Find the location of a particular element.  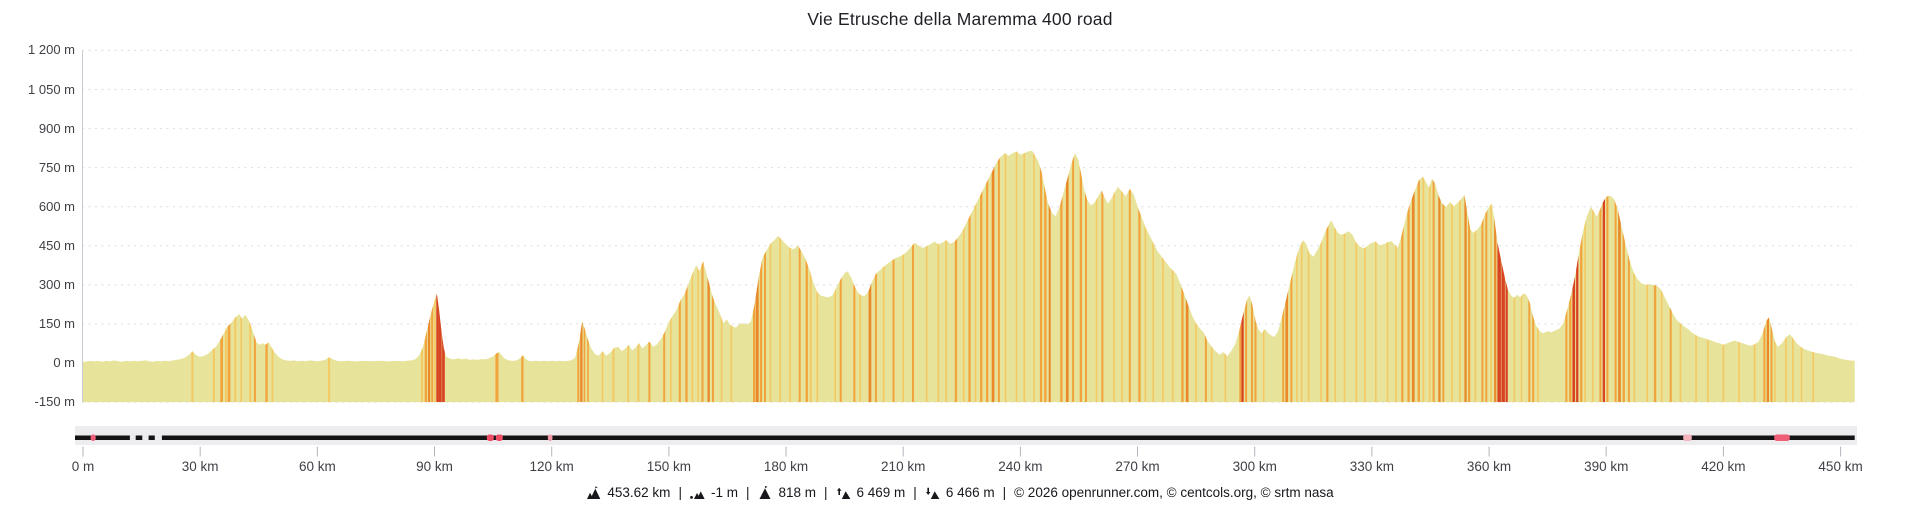

x-axis-label: 300 km is located at coordinates (1254, 466).